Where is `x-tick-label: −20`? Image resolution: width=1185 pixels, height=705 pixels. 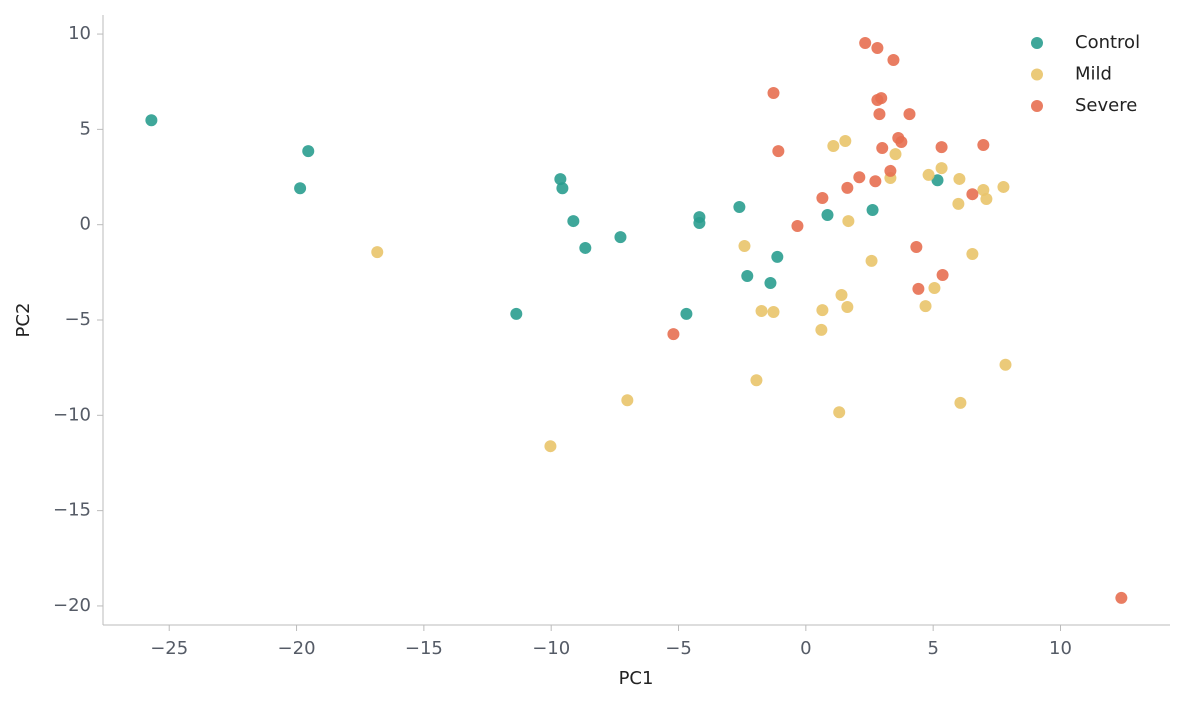
x-tick-label: −20 is located at coordinates (297, 648).